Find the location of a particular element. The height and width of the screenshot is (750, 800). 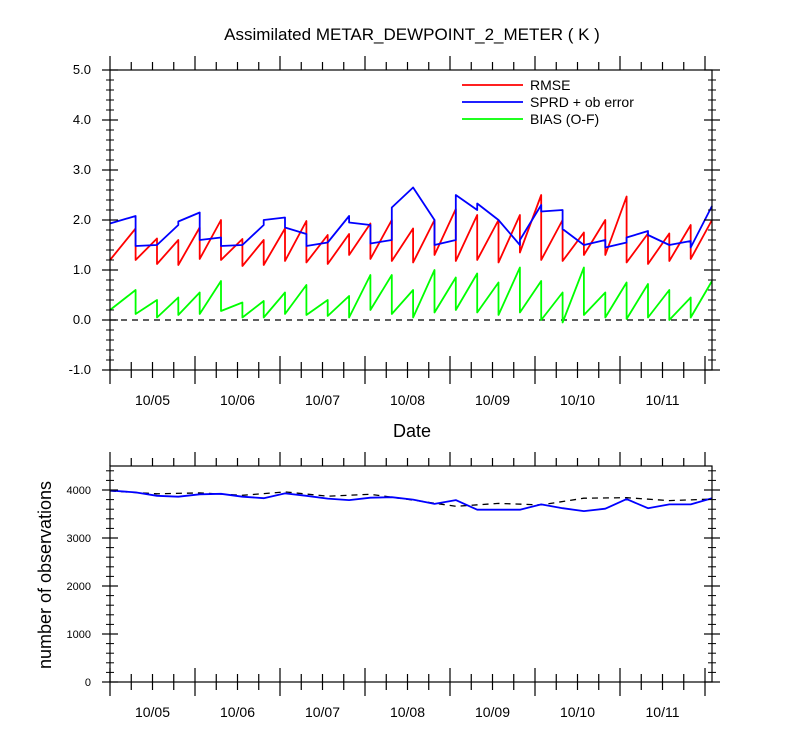

y-tick-label: 1000 is located at coordinates (79, 635).